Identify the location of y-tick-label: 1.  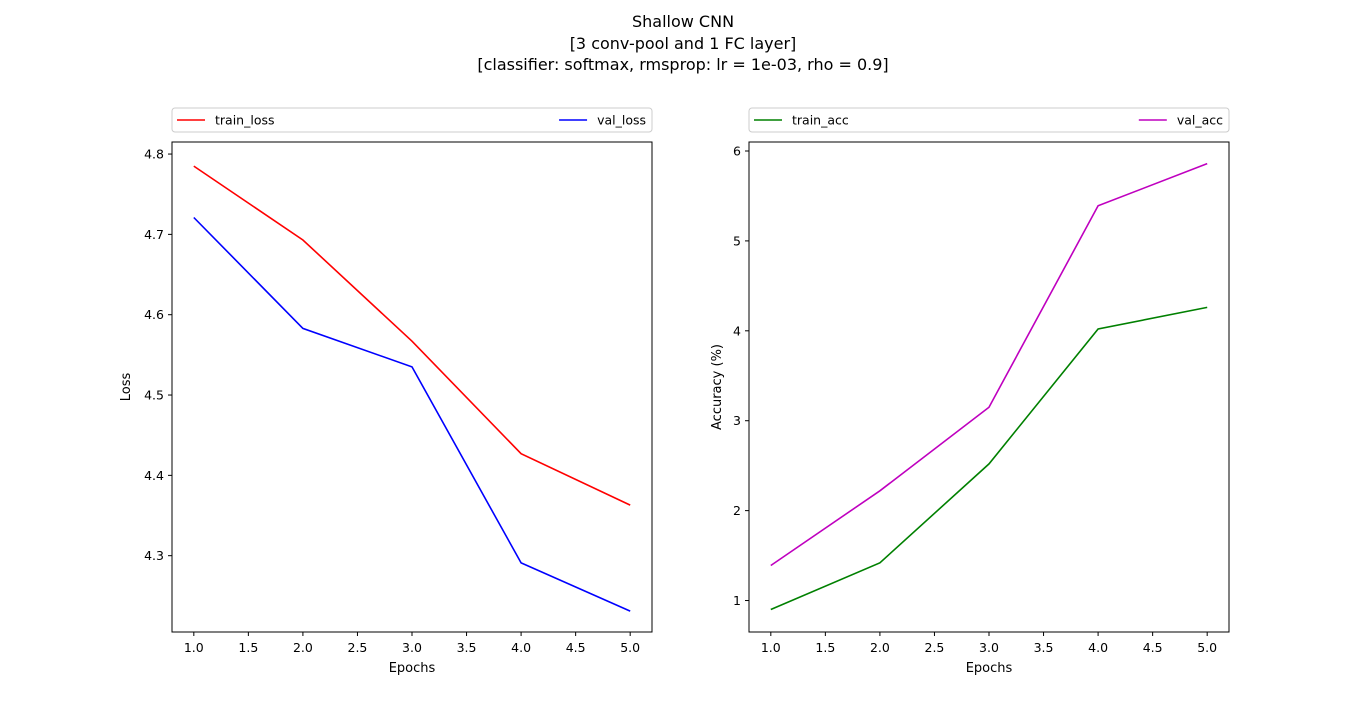
(737, 600).